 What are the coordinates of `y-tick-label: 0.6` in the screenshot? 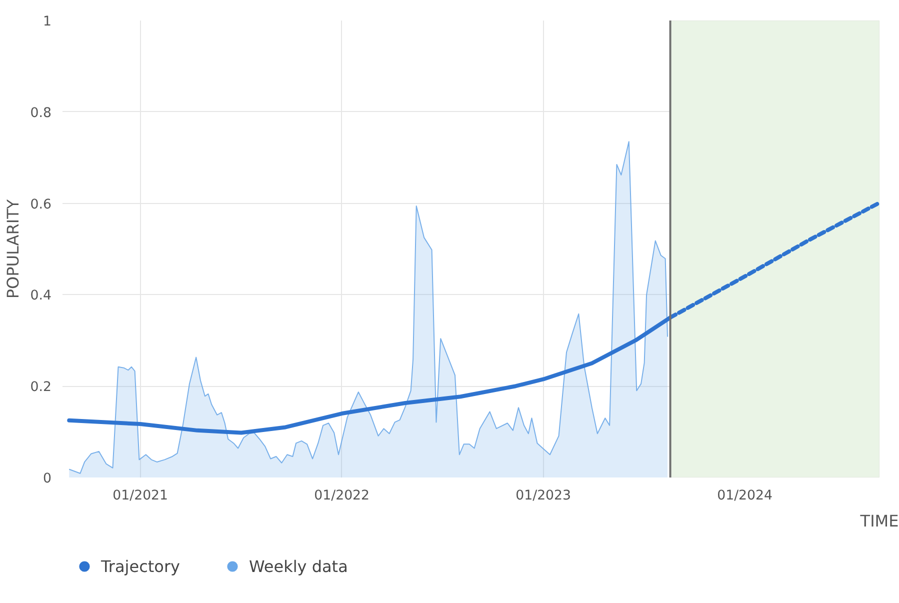 It's located at (41, 204).